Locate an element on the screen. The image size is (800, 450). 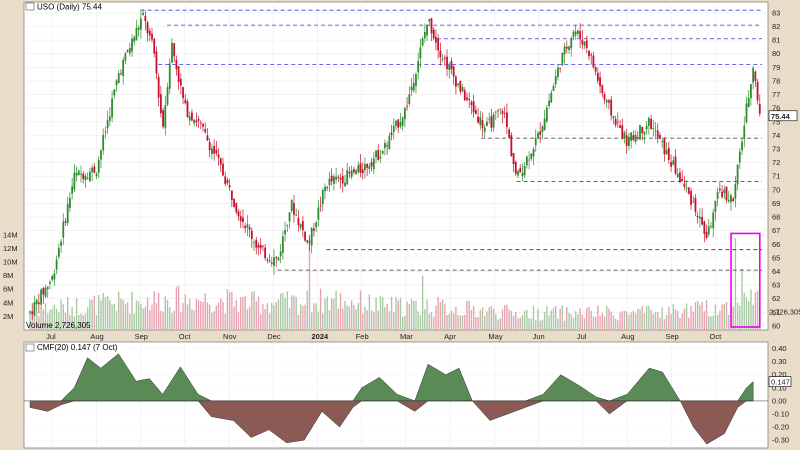
price-tick-label: 63 is located at coordinates (776, 285).